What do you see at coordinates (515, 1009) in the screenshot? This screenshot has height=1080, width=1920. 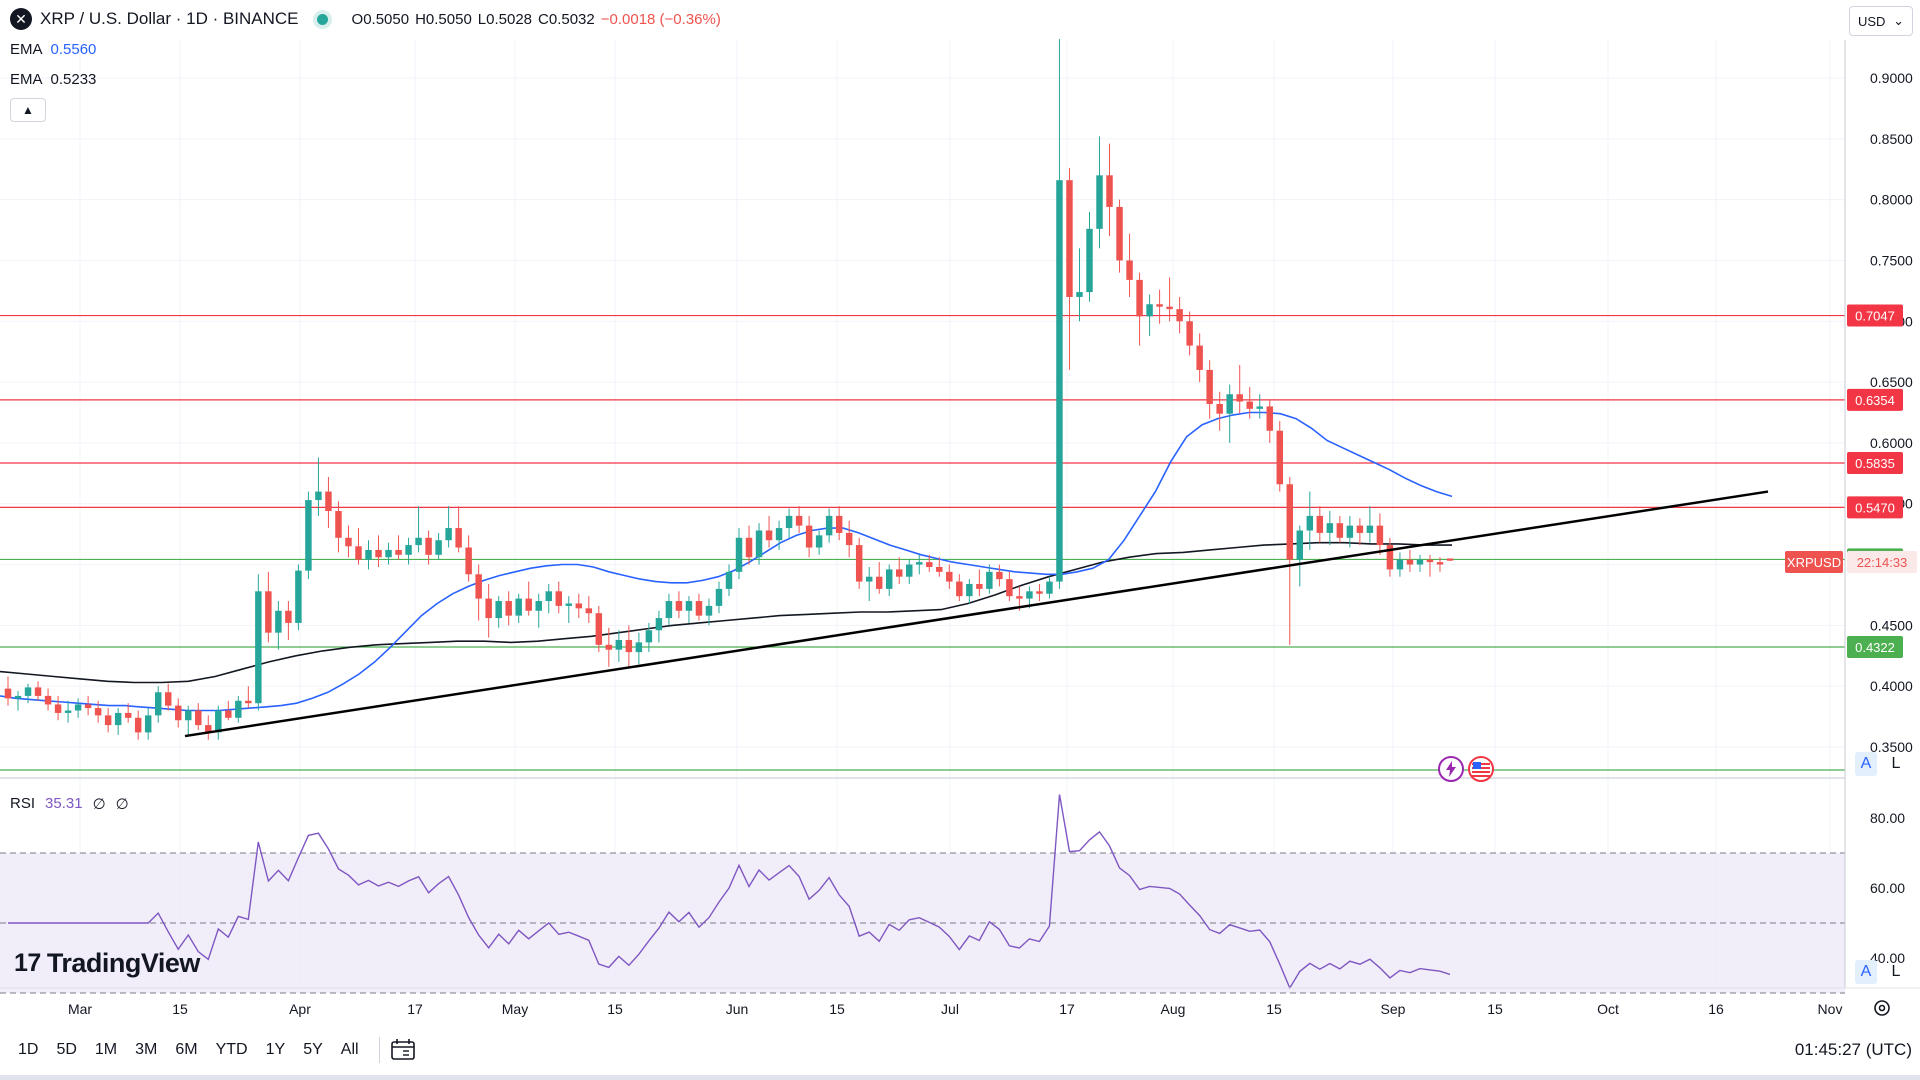 I see `time-tick-label: May` at bounding box center [515, 1009].